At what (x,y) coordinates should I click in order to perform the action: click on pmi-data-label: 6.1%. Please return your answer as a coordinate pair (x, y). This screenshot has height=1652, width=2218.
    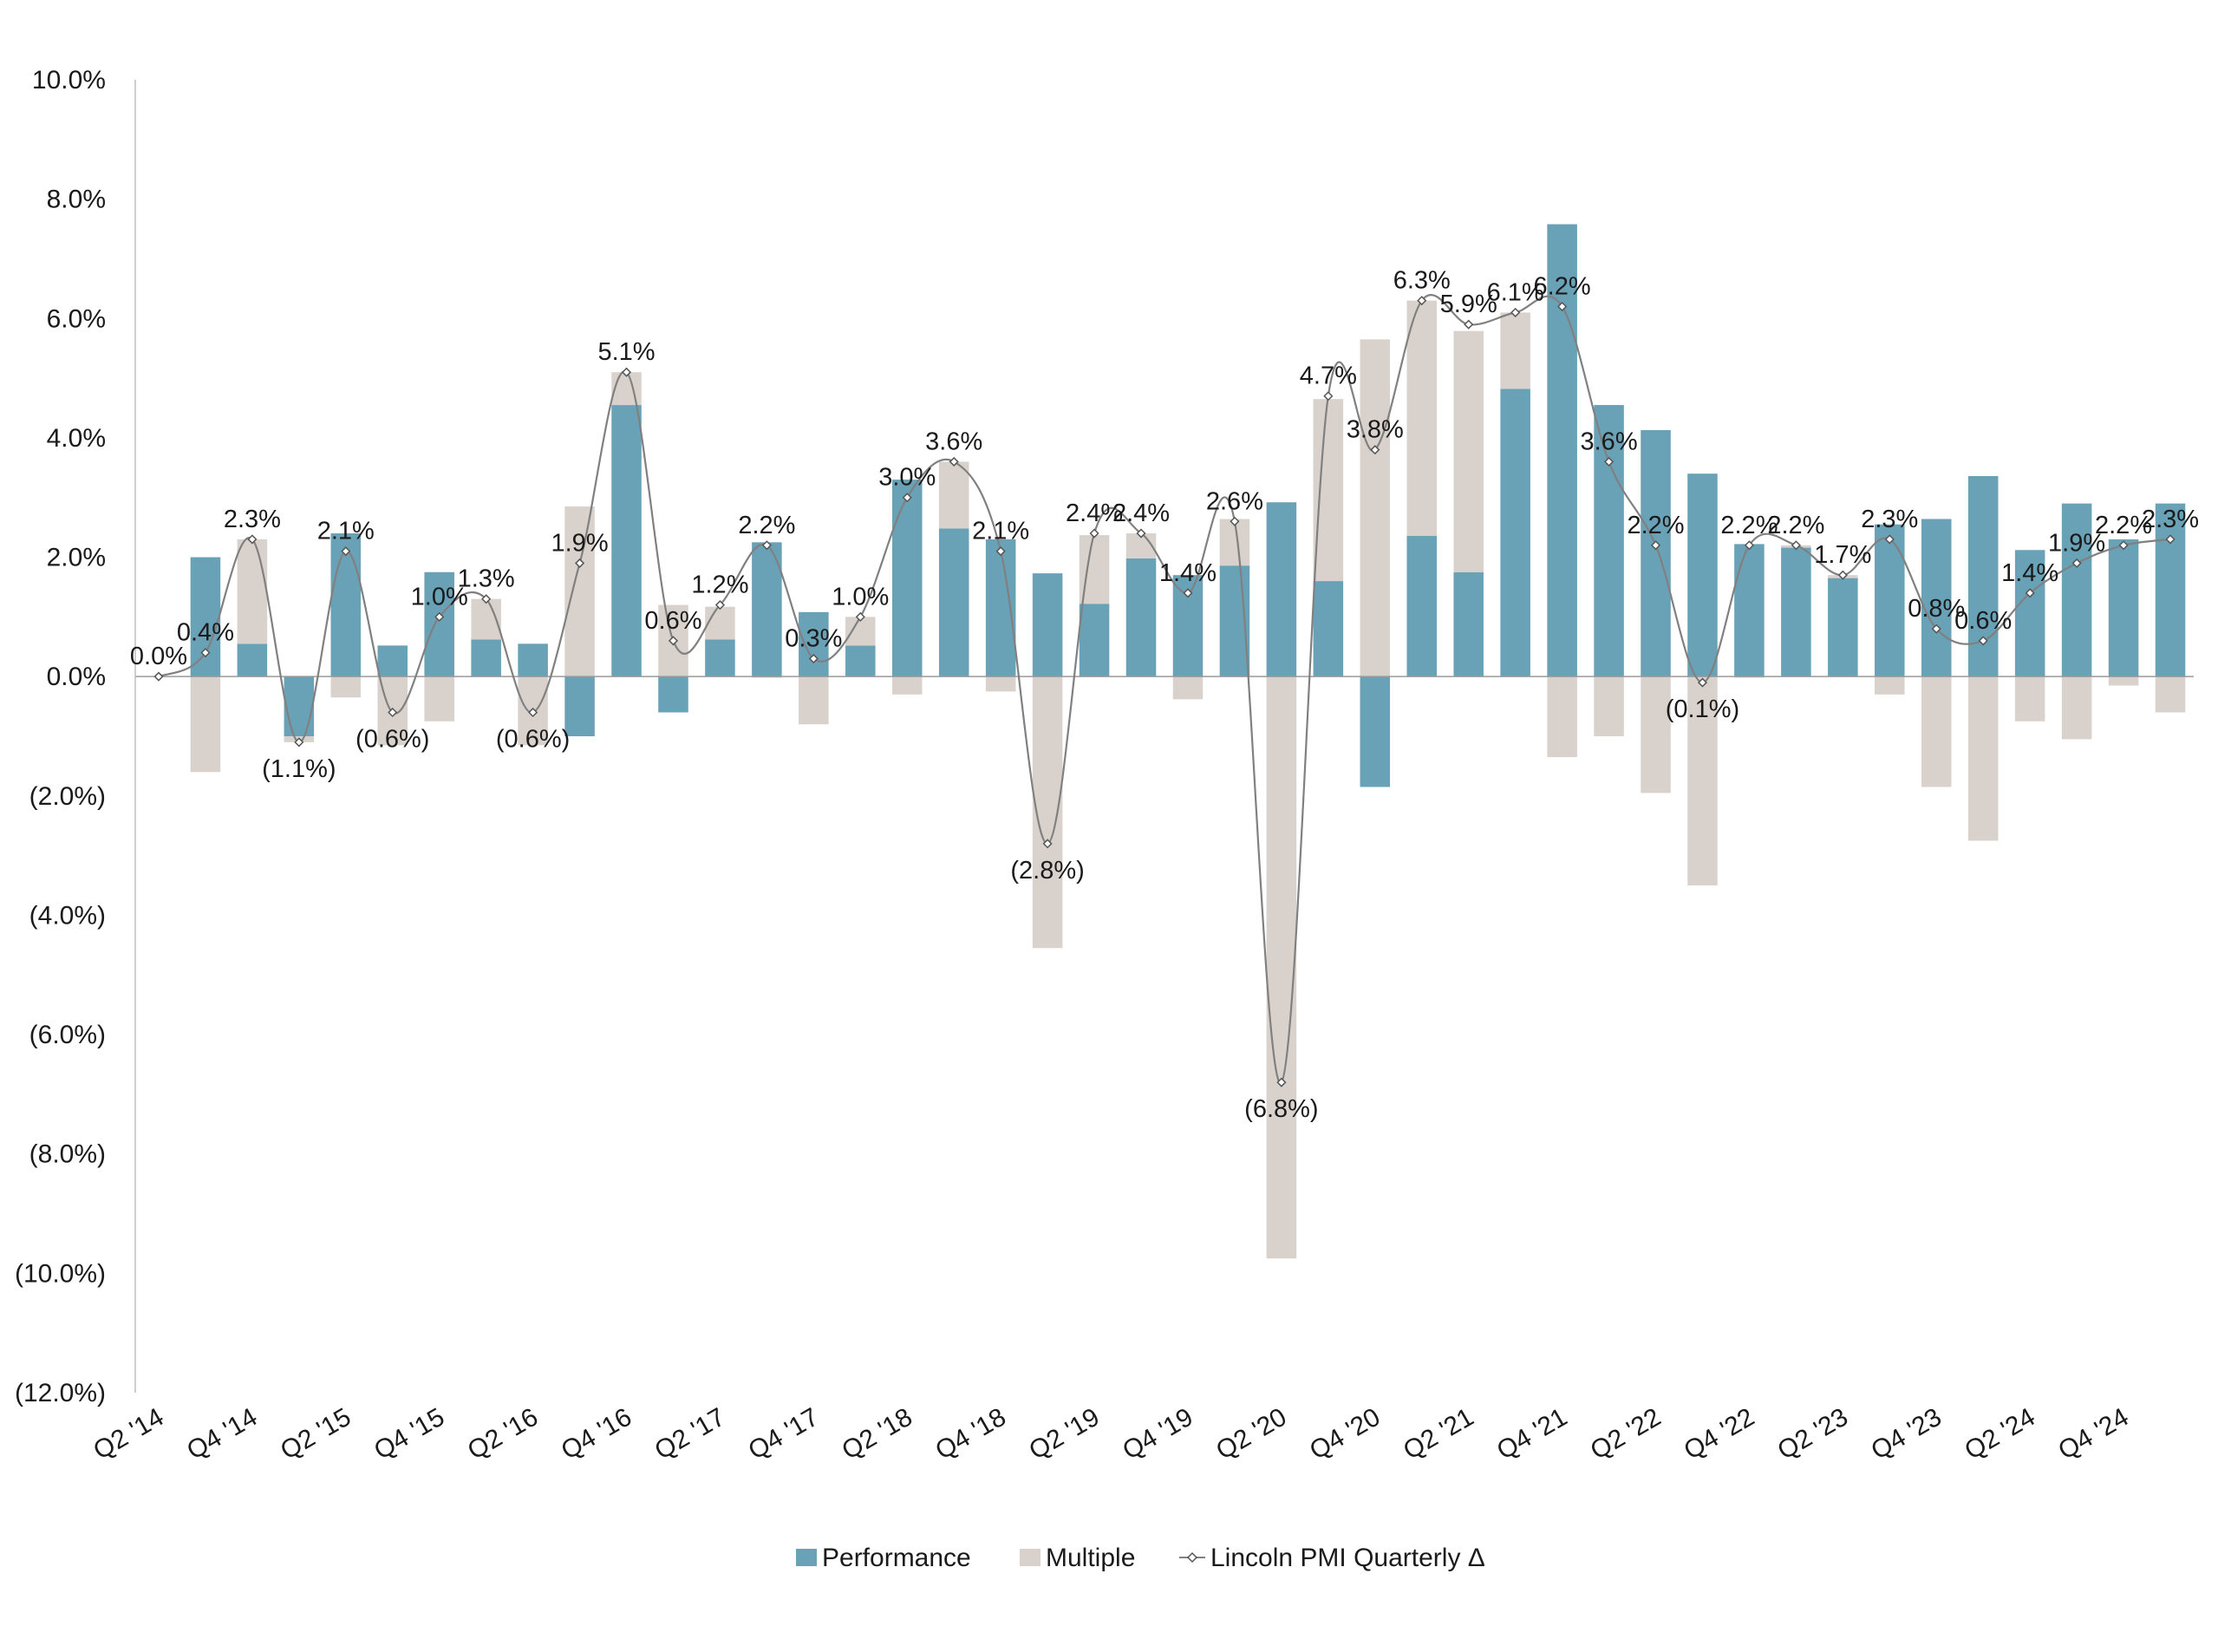
    Looking at the image, I should click on (1515, 292).